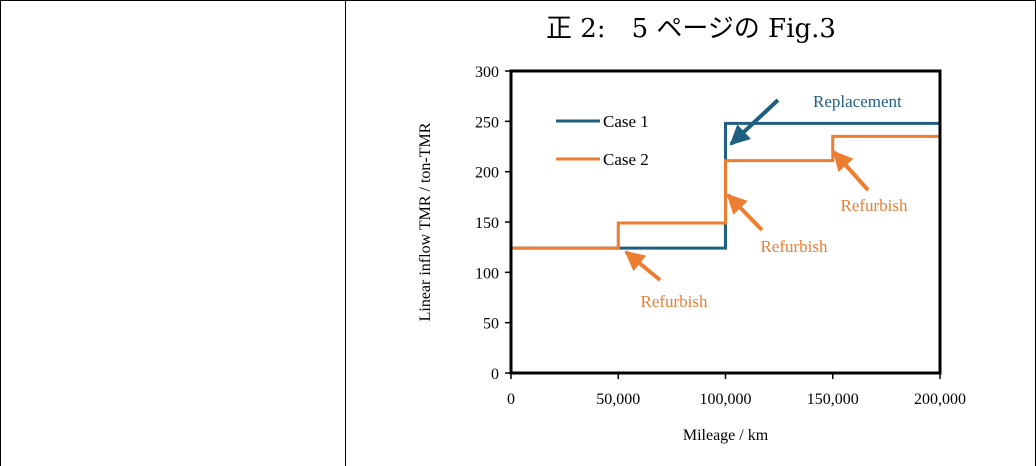 The image size is (1036, 466). What do you see at coordinates (874, 205) in the screenshot?
I see `annotation-label-4: Refurbish` at bounding box center [874, 205].